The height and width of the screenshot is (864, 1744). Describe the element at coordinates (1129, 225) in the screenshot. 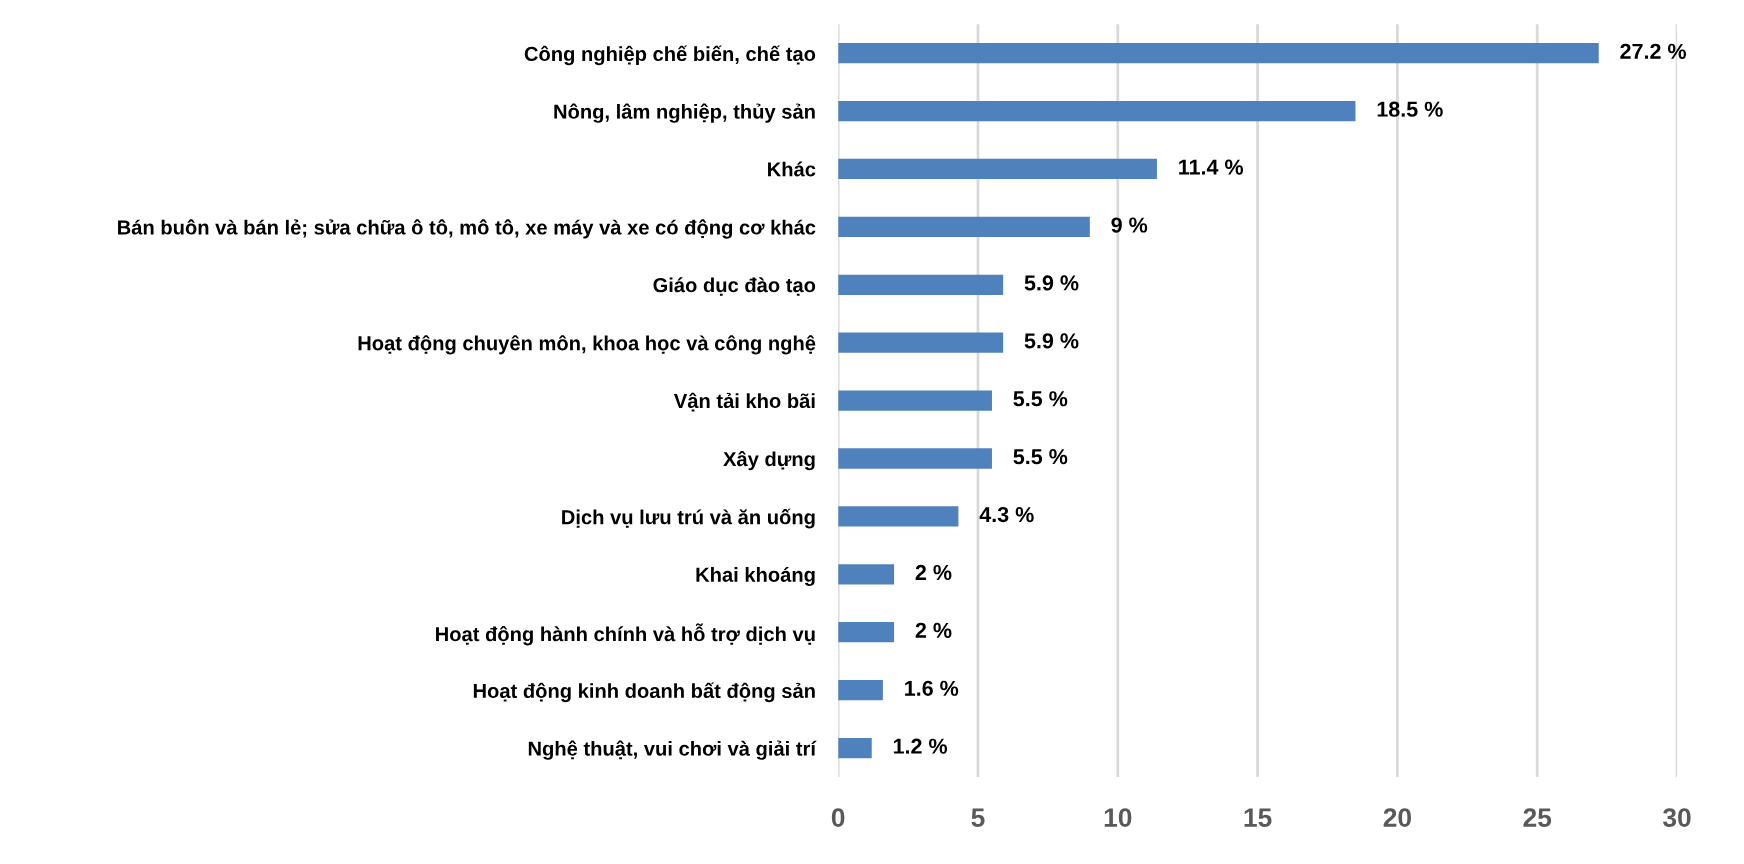

I see `data-label: 9 %` at that location.